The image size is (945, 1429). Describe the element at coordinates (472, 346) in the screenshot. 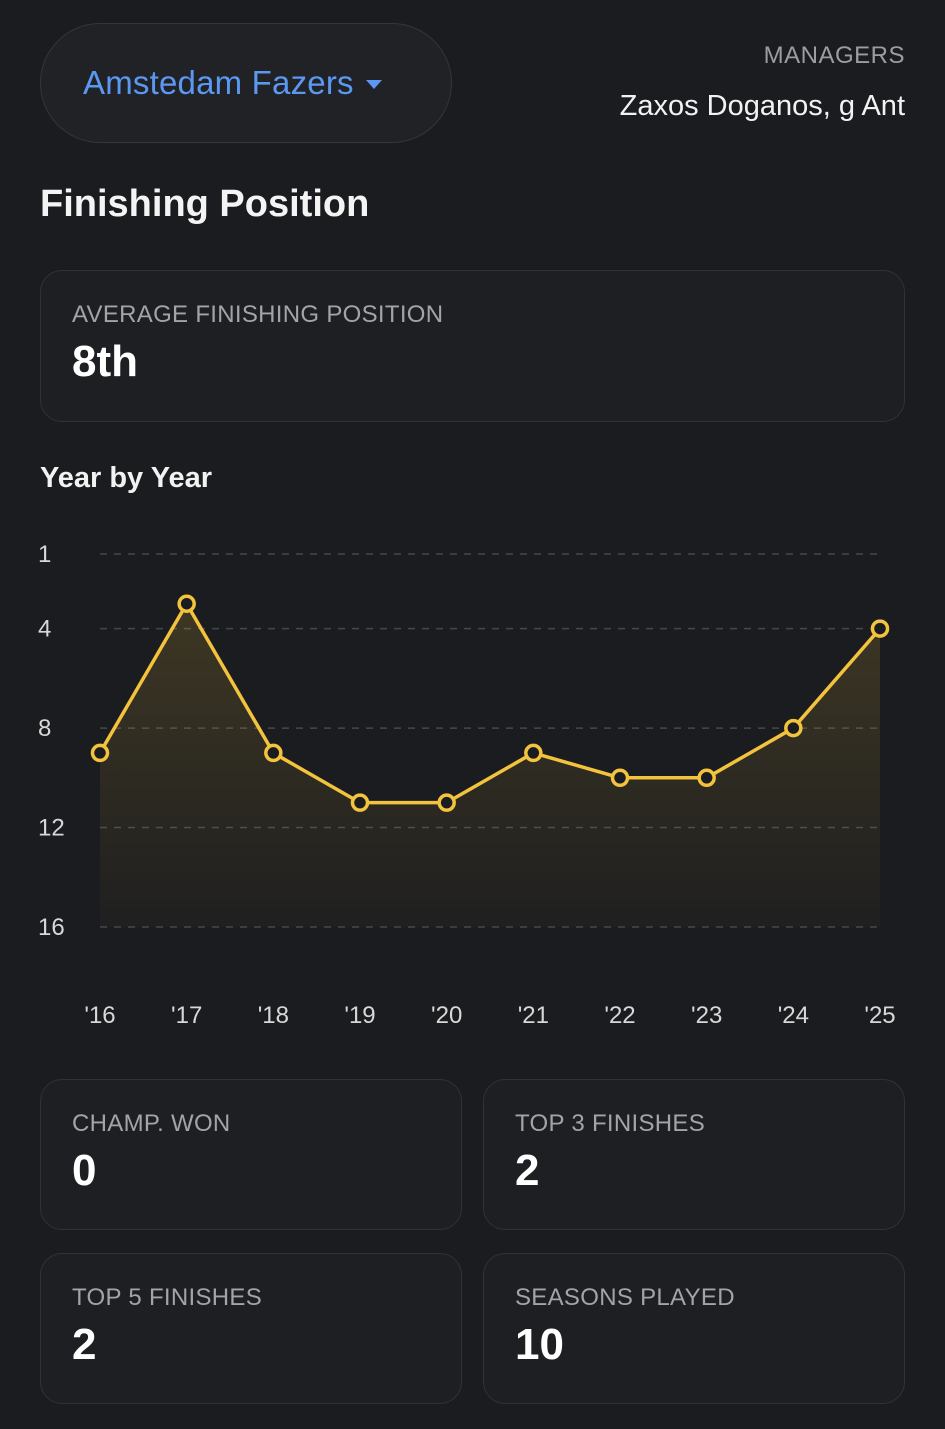

I see `average-position-card: AVERAGE FINISHING POSITION 8th` at that location.